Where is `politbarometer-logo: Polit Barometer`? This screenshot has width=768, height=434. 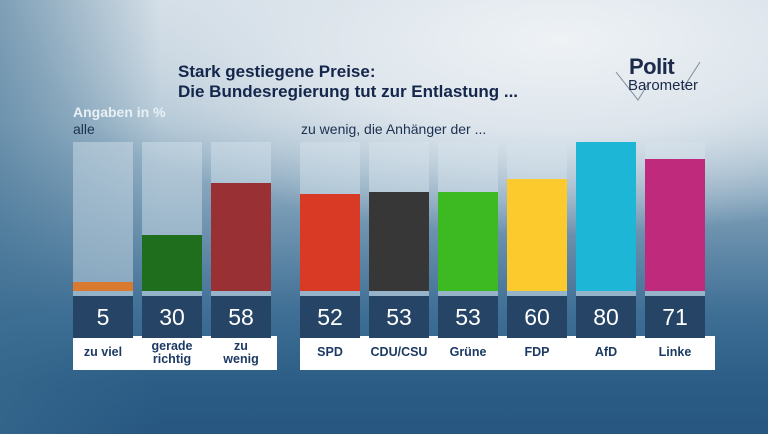
politbarometer-logo: Polit Barometer is located at coordinates (667, 77).